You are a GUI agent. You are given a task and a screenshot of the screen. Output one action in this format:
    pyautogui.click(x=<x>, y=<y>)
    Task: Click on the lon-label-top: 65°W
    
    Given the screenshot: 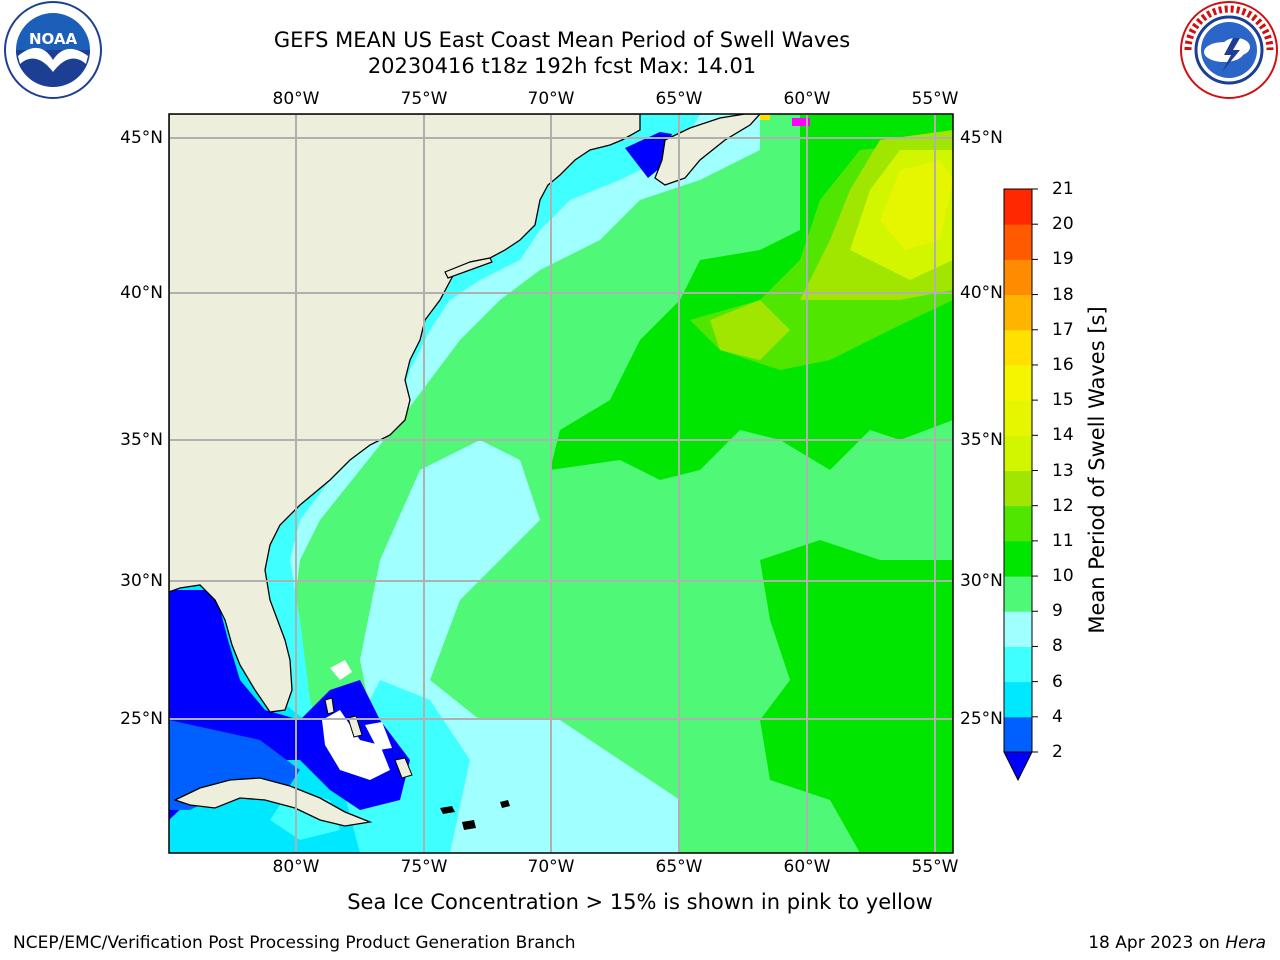 What is the action you would take?
    pyautogui.click(x=679, y=99)
    